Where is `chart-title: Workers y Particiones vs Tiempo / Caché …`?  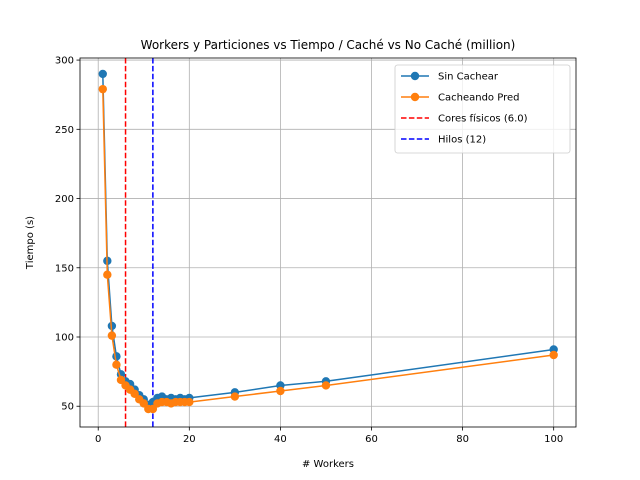
chart-title: Workers y Particiones vs Tiempo / Caché … is located at coordinates (328, 45).